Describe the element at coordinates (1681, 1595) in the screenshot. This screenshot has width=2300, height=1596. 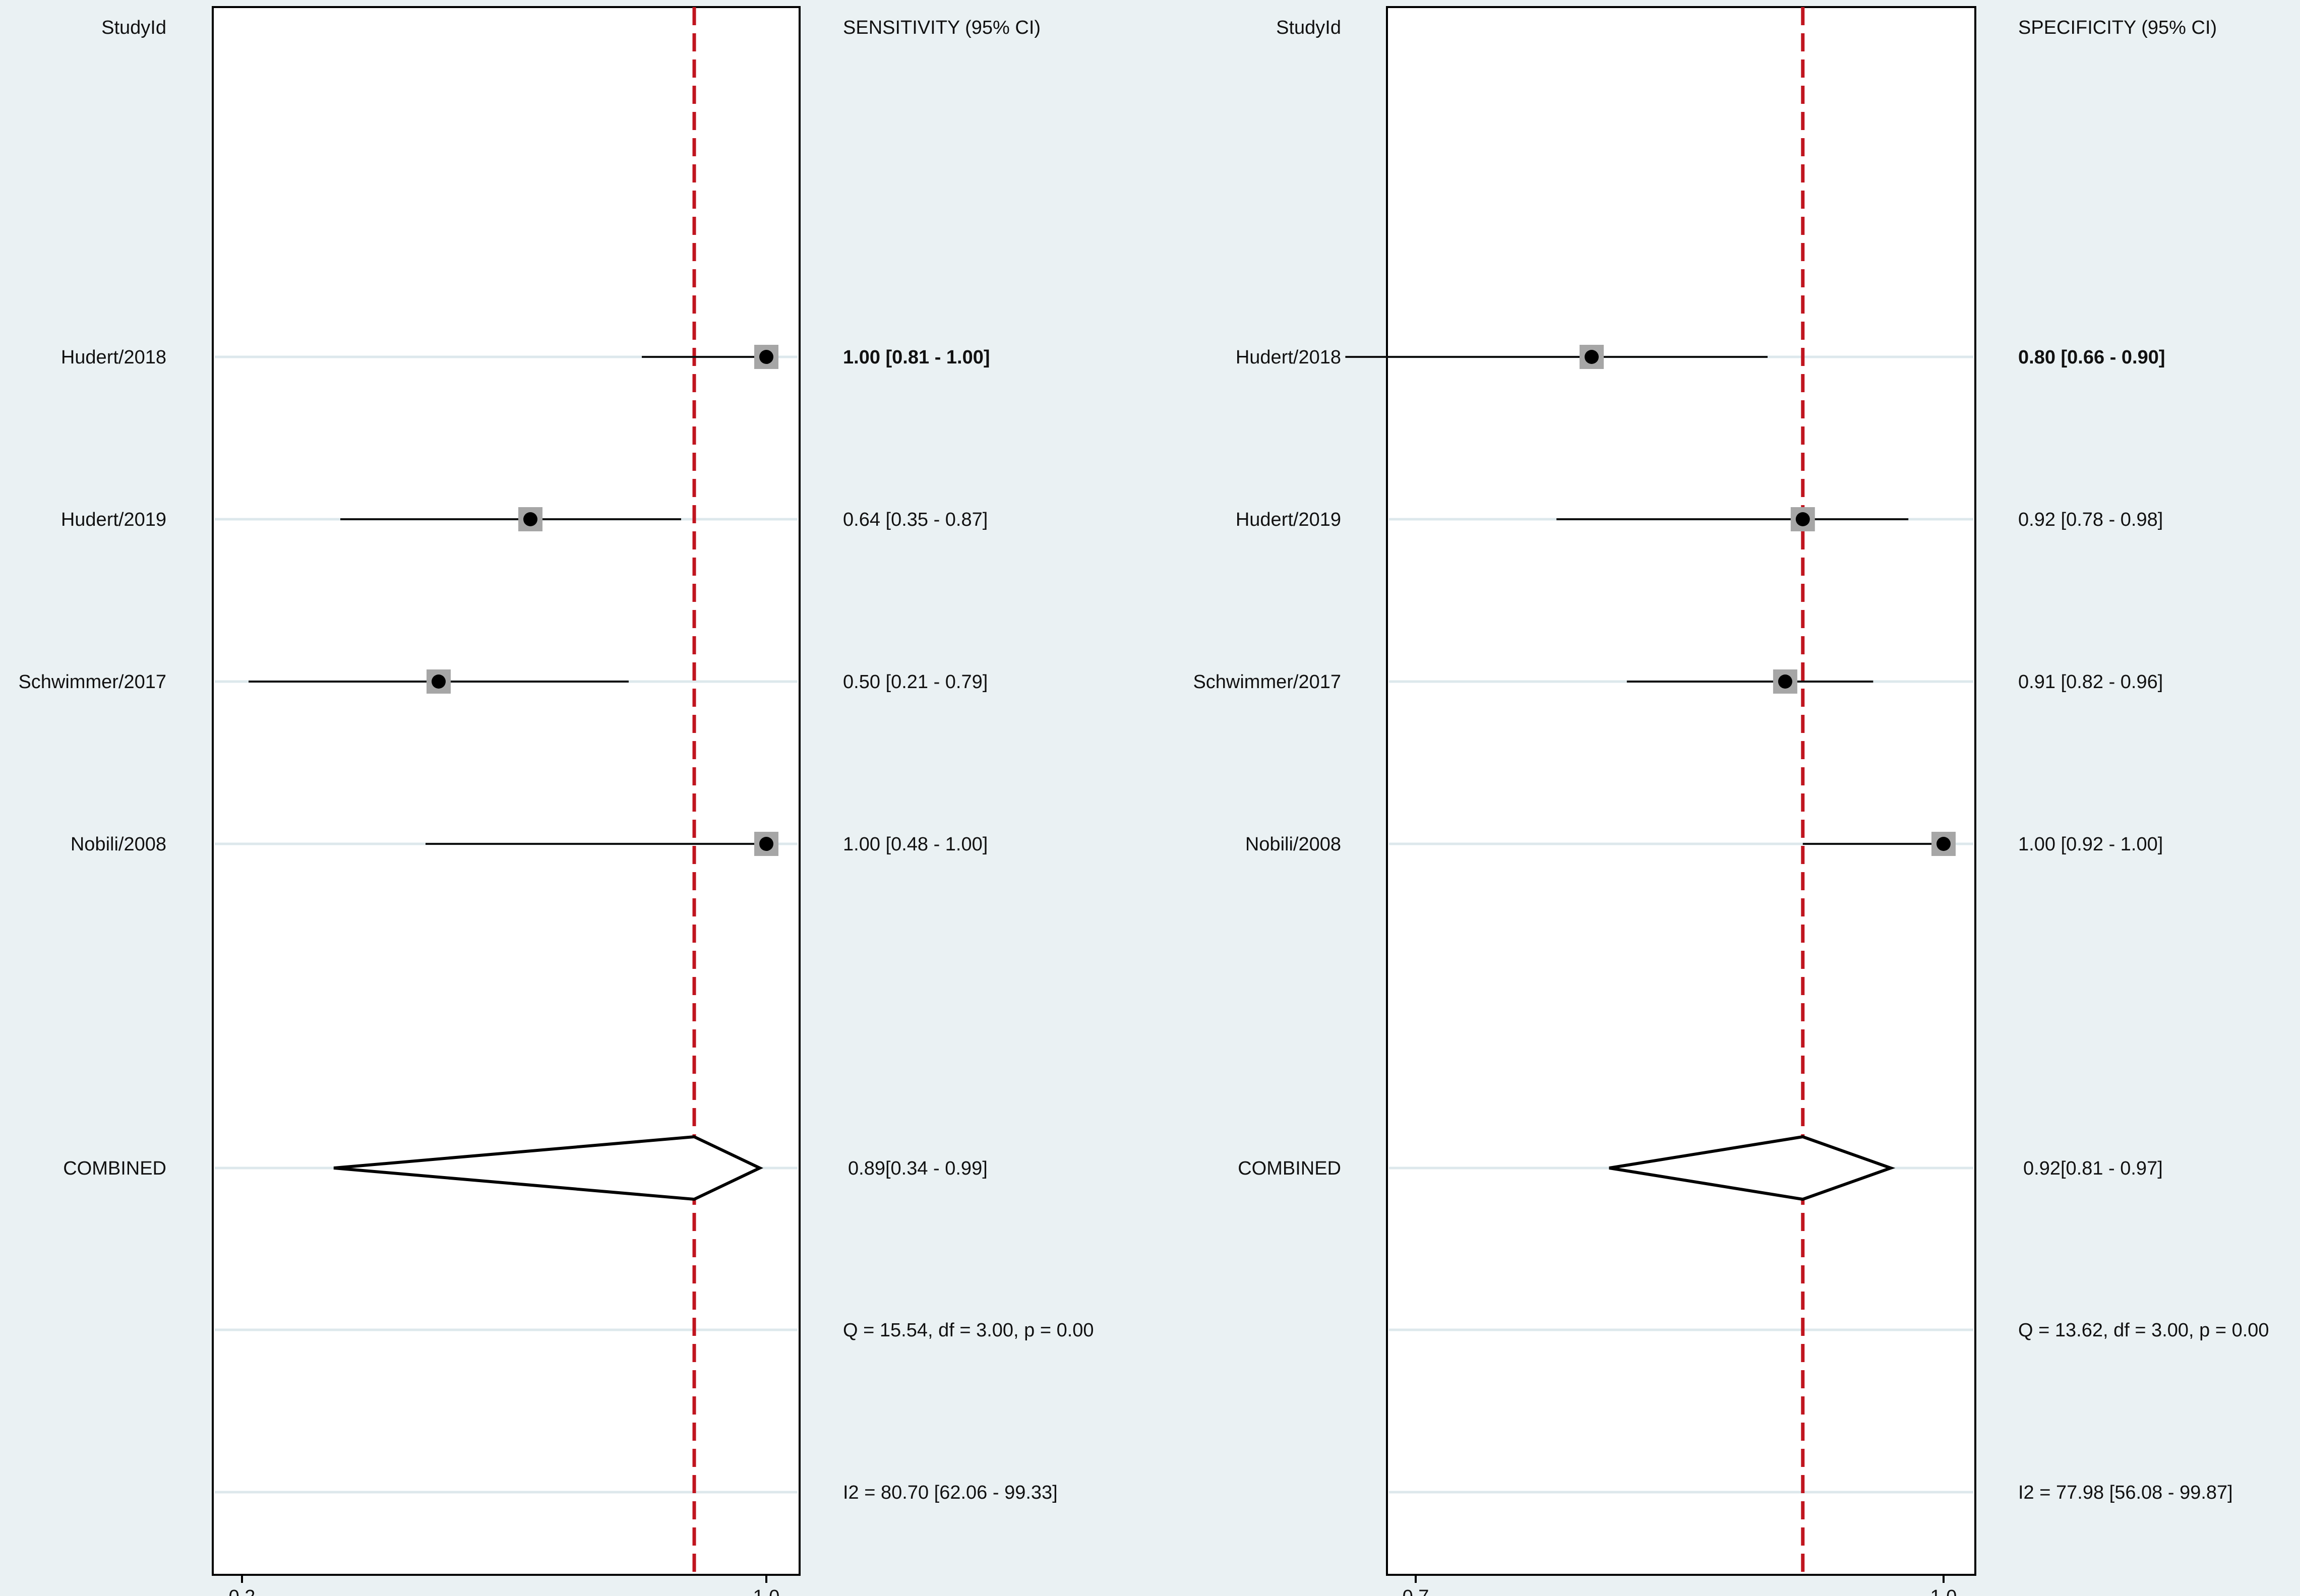
I see `x-axis-title: SPECIFICITY` at that location.